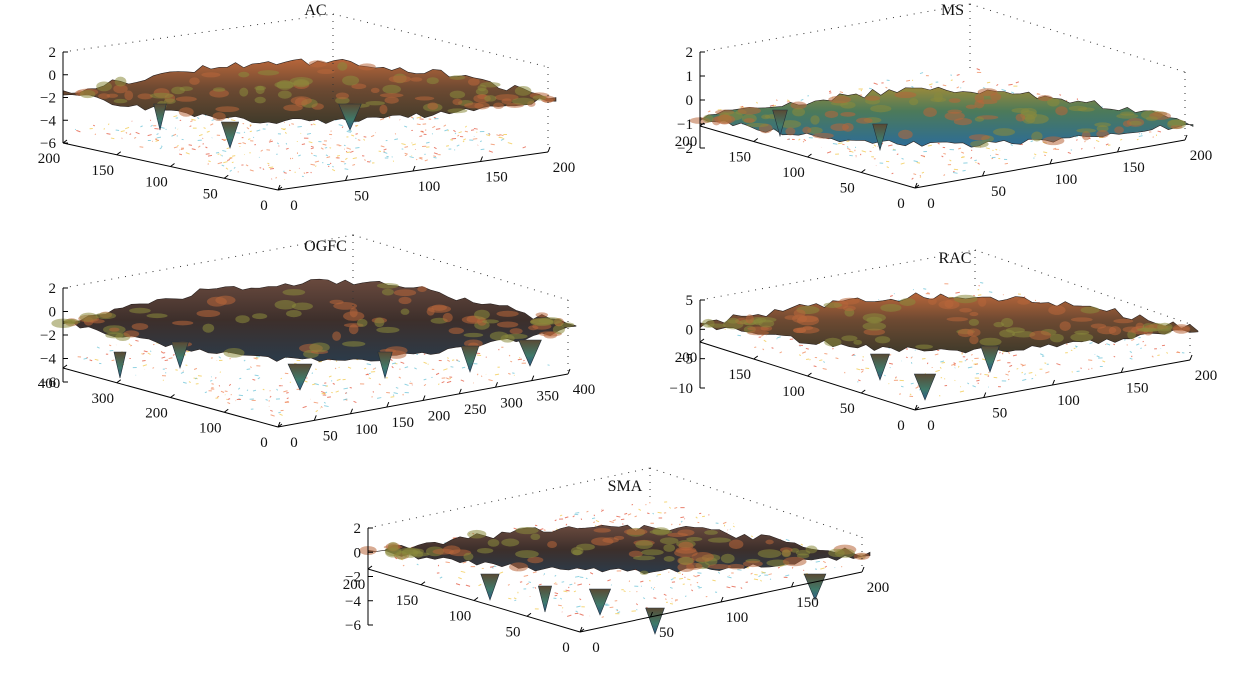 The image size is (1259, 697). I want to click on surface-mesh, so click(619, 549).